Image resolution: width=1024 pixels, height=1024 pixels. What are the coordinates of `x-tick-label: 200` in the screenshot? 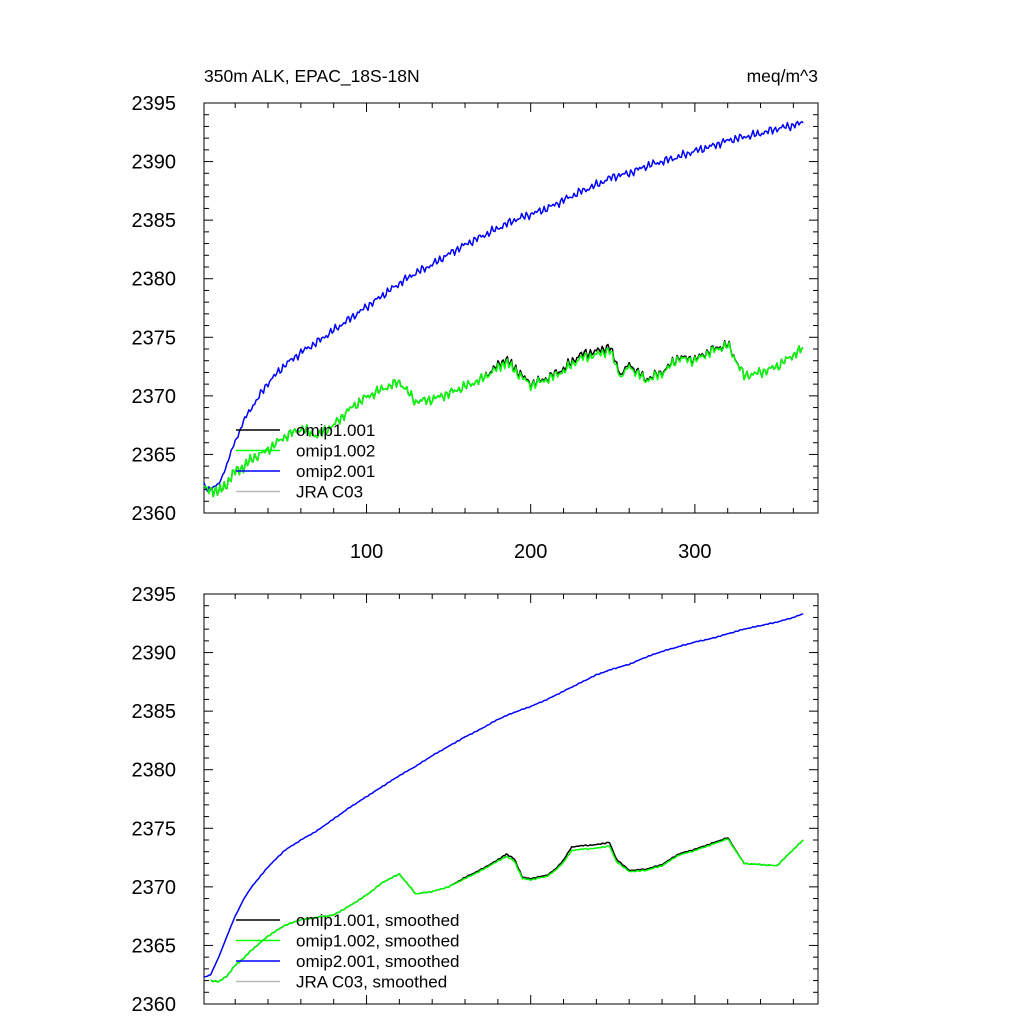 It's located at (530, 552).